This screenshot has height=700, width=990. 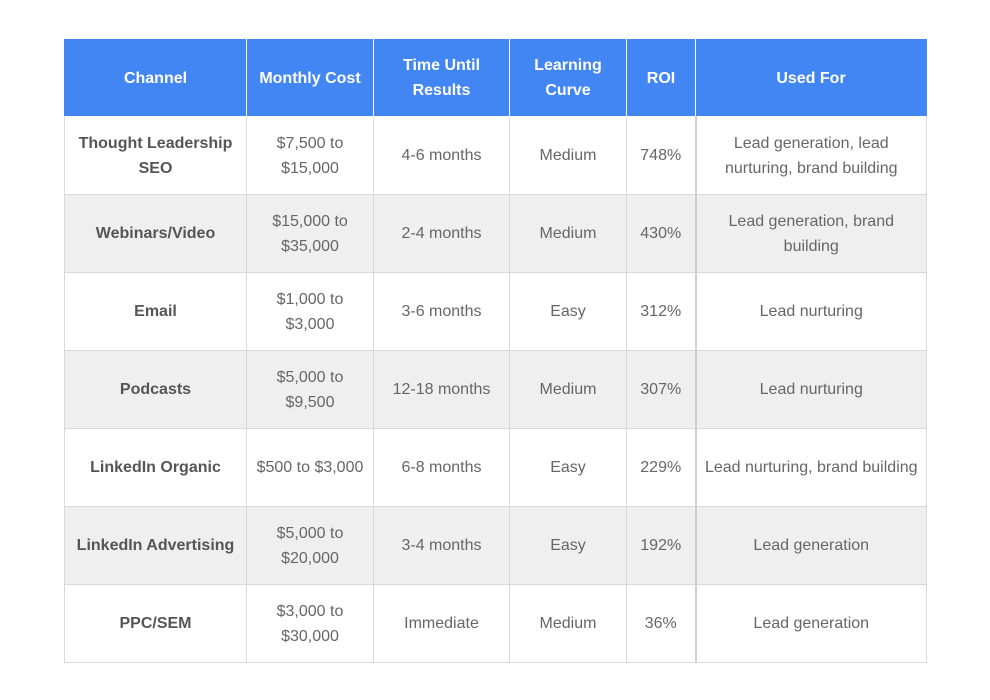 I want to click on channel-cell: LinkedIn Organic, so click(x=155, y=467).